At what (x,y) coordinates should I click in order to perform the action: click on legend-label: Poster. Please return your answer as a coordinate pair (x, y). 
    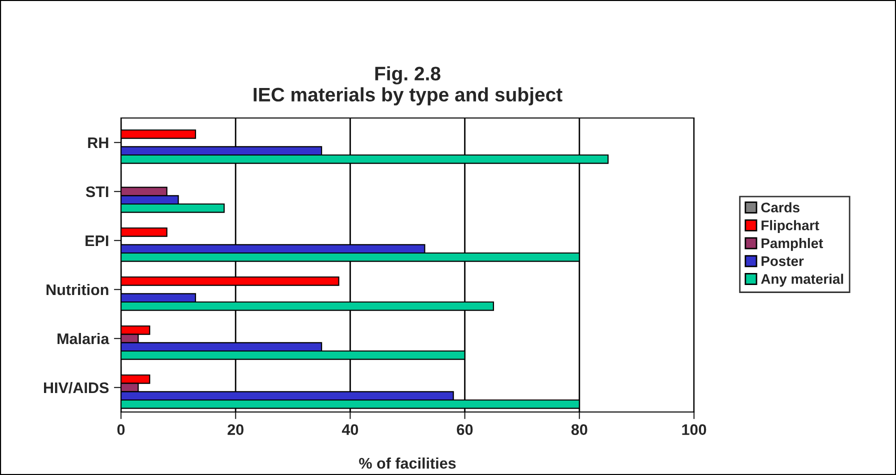
    Looking at the image, I should click on (783, 261).